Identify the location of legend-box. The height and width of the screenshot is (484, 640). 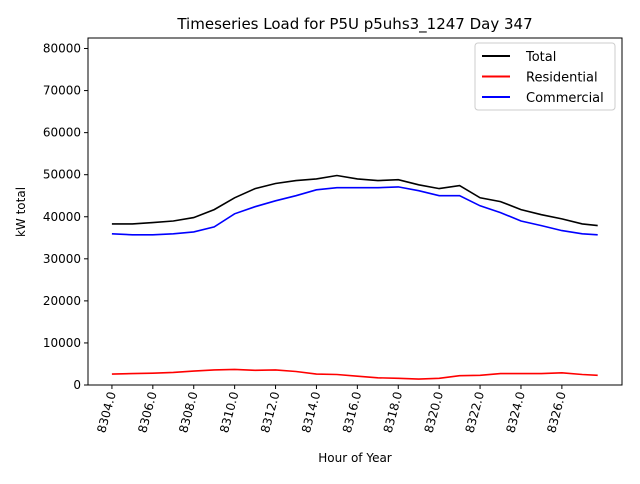
(545, 76).